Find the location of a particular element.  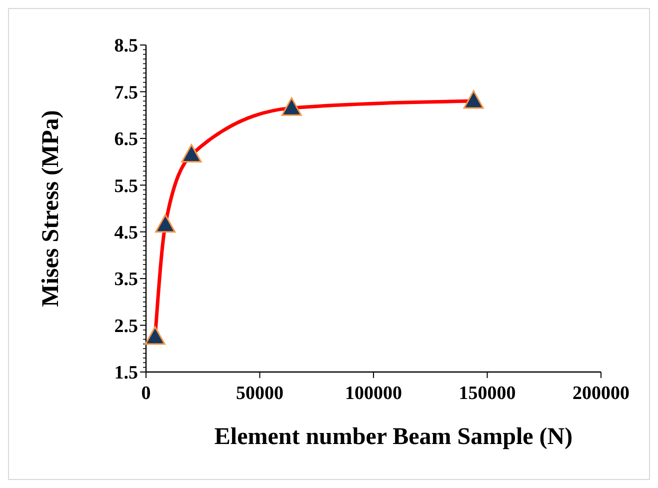

y-tick-label: 3.5 is located at coordinates (126, 279).